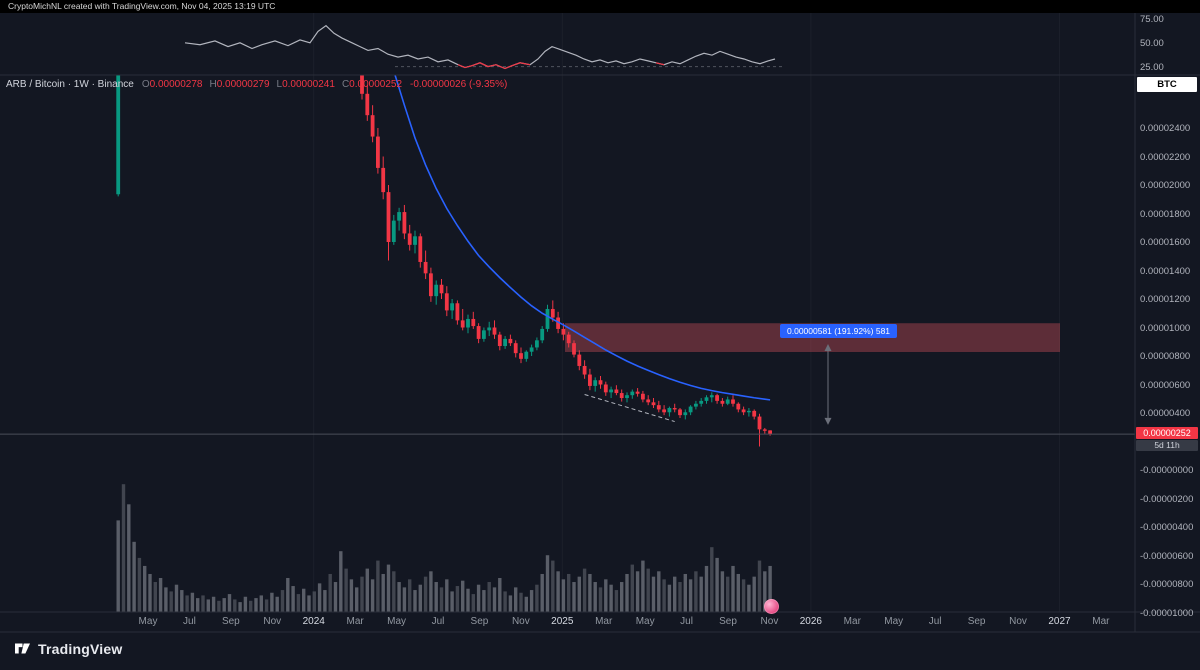 Image resolution: width=1200 pixels, height=670 pixels. What do you see at coordinates (1167, 527) in the screenshot?
I see `price-axis-label: -0.00000400` at bounding box center [1167, 527].